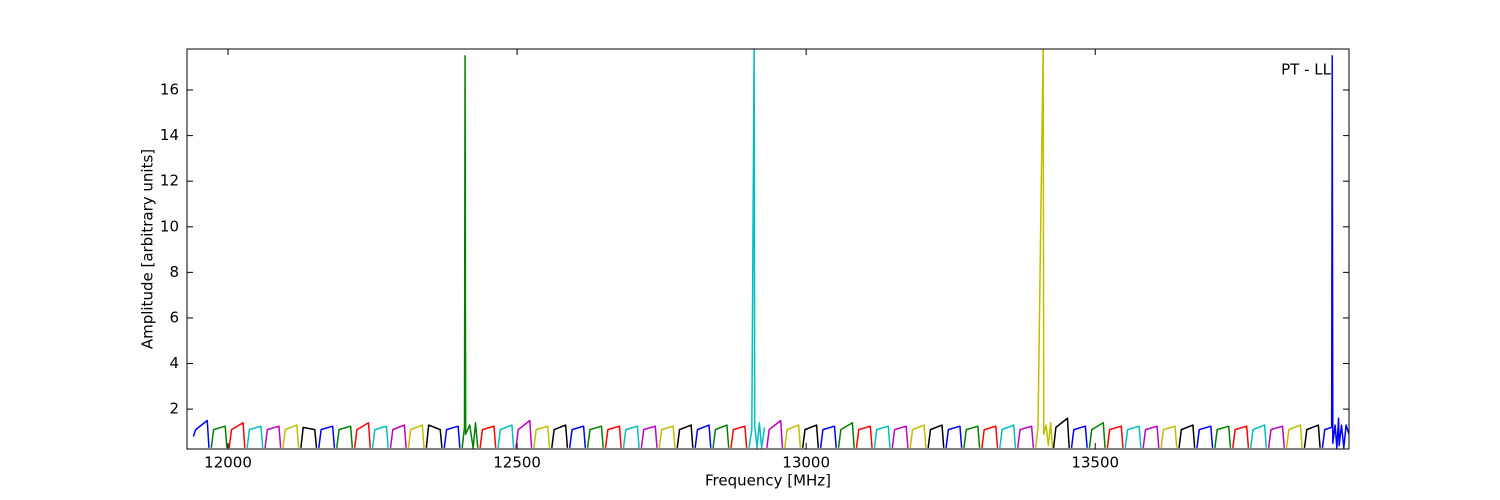 The height and width of the screenshot is (500, 1500). I want to click on x-tick-label: 12000, so click(228, 463).